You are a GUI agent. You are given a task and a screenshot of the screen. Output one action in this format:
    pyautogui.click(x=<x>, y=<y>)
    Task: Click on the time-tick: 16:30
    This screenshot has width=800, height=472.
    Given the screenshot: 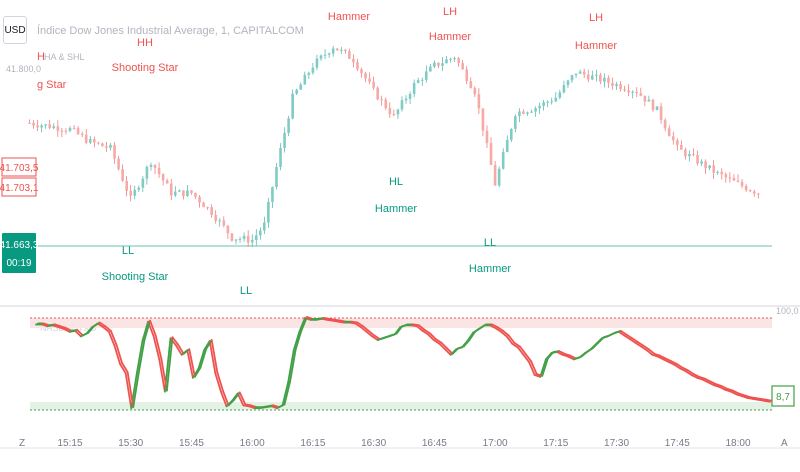 What is the action you would take?
    pyautogui.click(x=373, y=443)
    